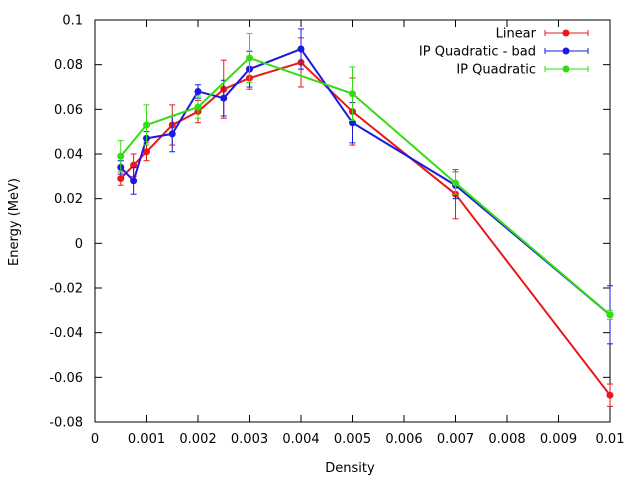 The width and height of the screenshot is (640, 480). Describe the element at coordinates (477, 52) in the screenshot. I see `legend-label: IP Quadratic - bad` at that location.